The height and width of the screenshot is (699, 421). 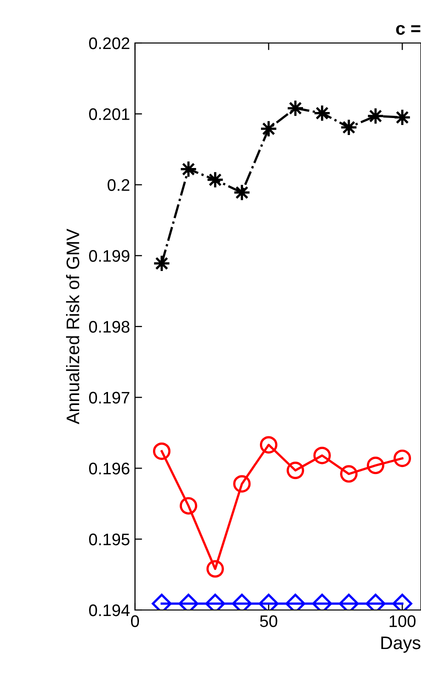 I want to click on x-tick-label: 0, so click(x=135, y=621).